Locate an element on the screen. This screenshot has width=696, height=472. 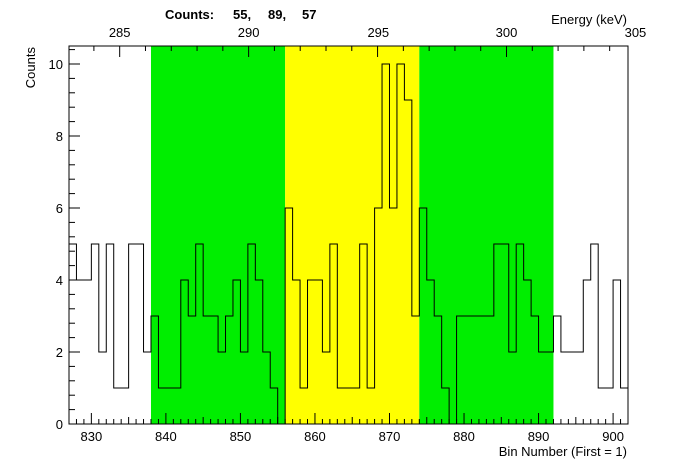
counts-value-right: 57 is located at coordinates (309, 14).